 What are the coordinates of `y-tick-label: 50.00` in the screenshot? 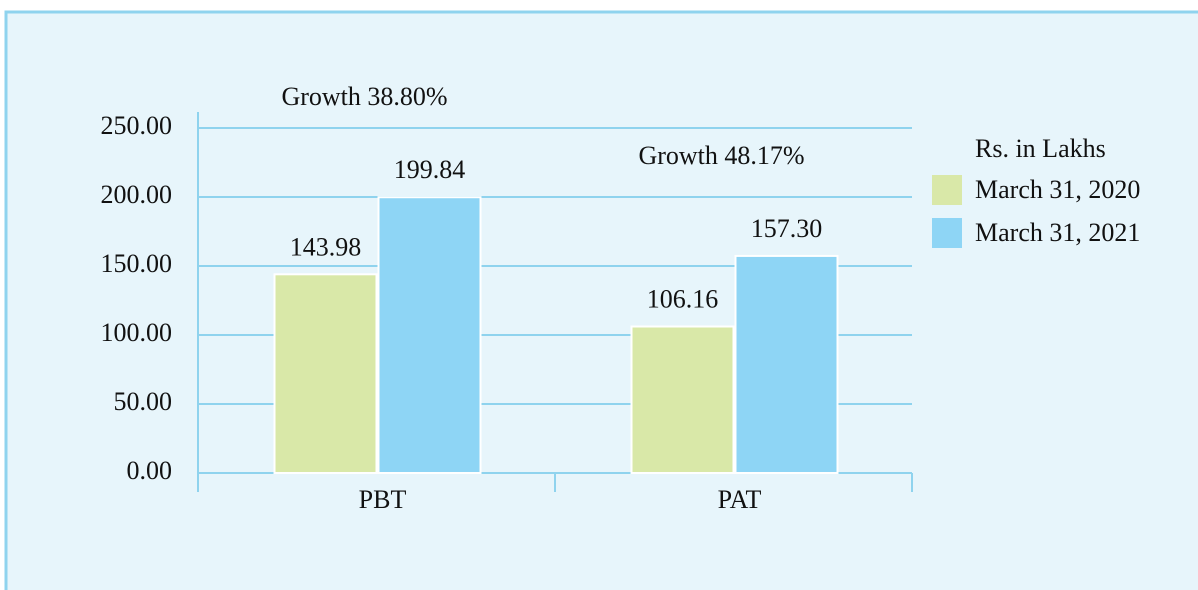 It's located at (143, 401).